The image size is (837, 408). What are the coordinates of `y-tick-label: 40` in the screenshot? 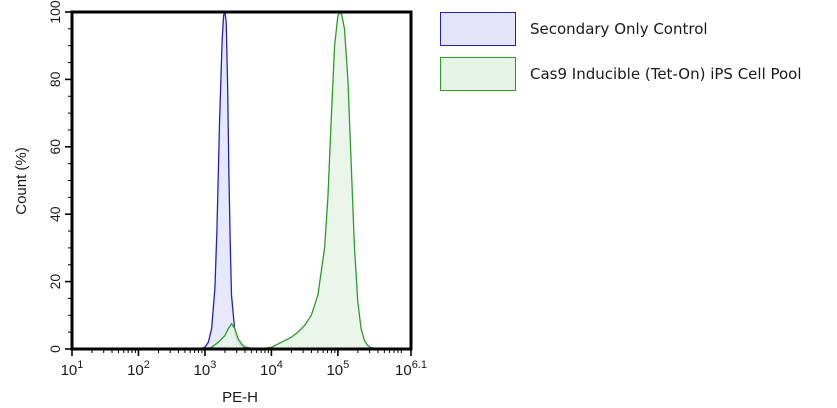 It's located at (55, 214).